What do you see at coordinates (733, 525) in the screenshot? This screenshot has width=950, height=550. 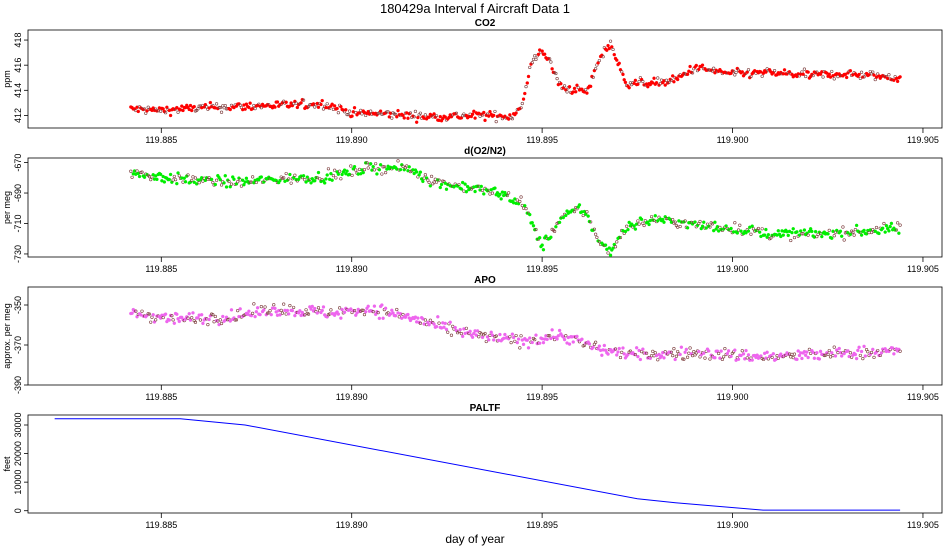 I see `x-tick-label-paltf: 119.900` at bounding box center [733, 525].